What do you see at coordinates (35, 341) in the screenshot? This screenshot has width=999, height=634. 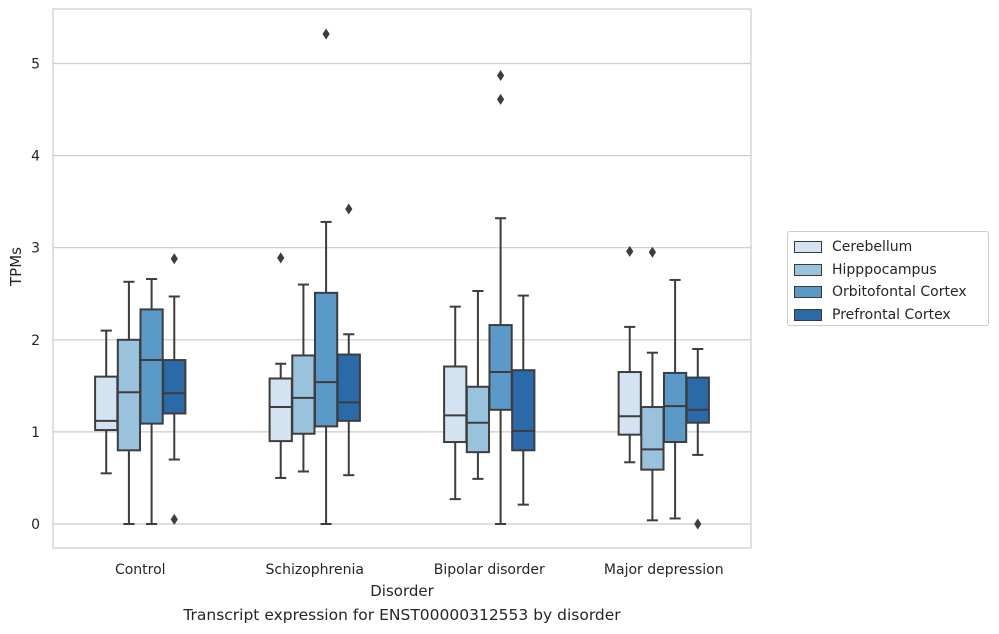 I see `y-tick-label: 2` at bounding box center [35, 341].